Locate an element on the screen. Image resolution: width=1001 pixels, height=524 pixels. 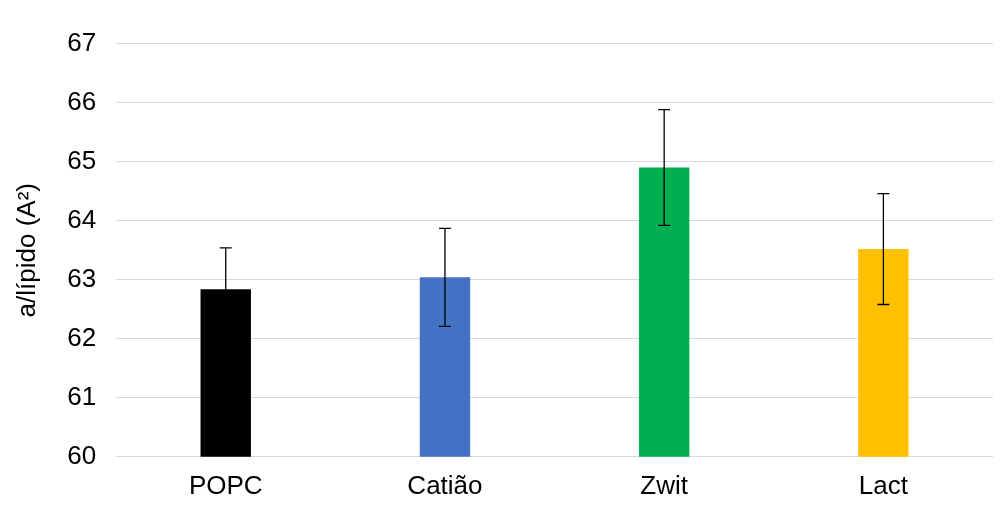
x-tick-label: Zwit is located at coordinates (664, 484).